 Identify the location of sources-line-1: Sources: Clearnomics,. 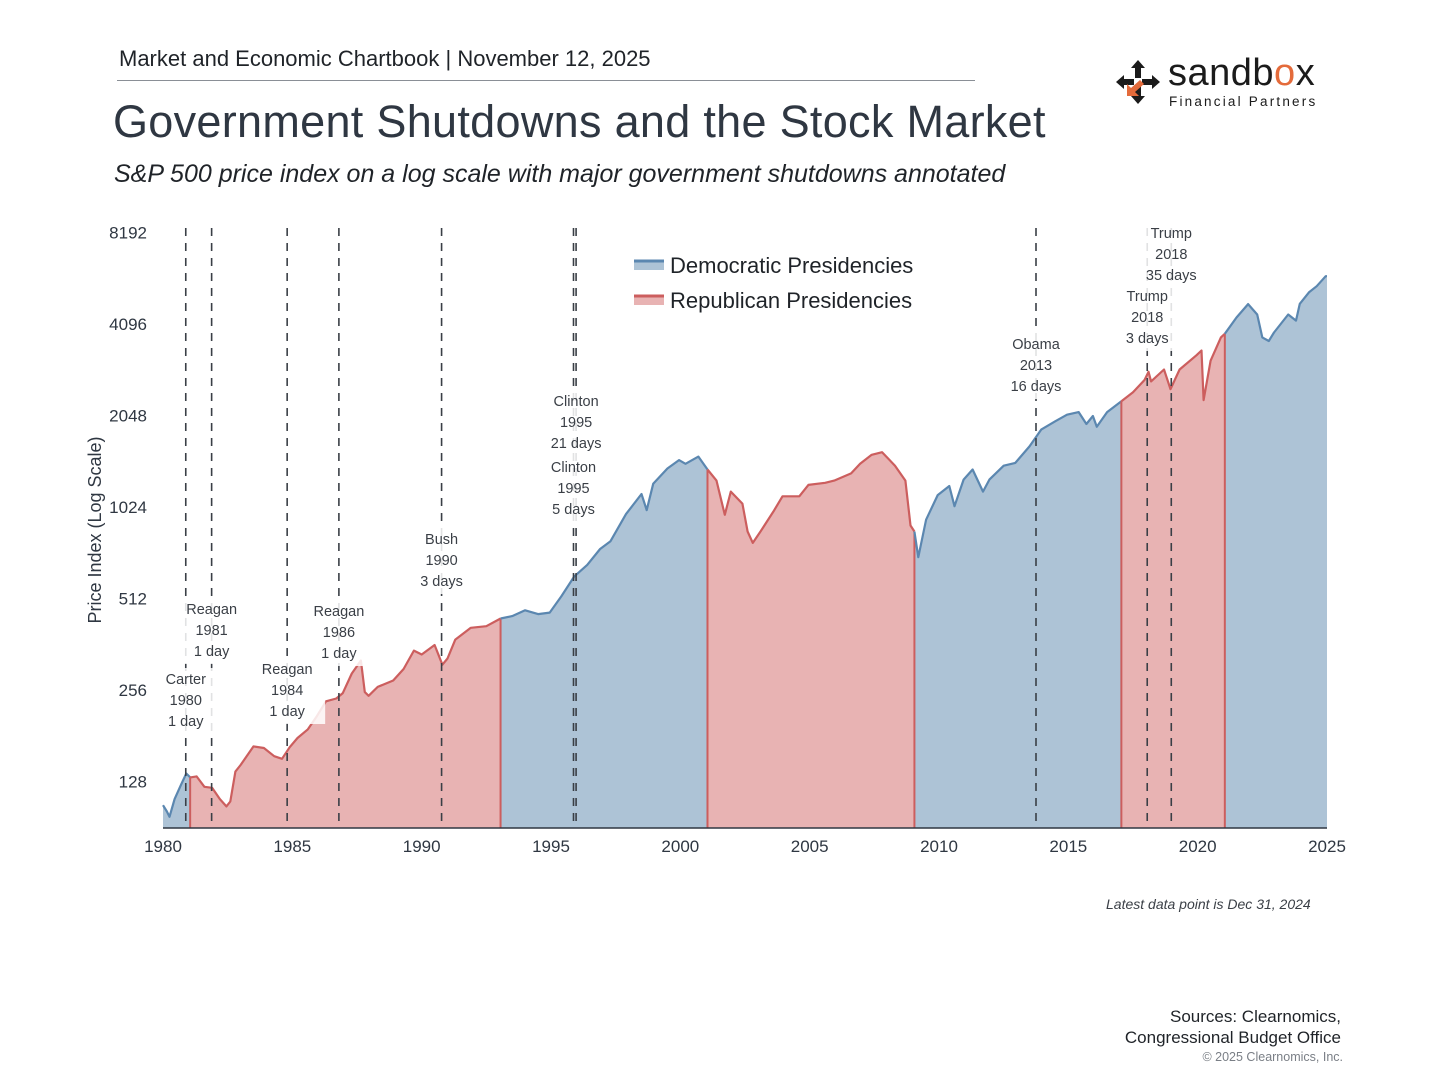
(1255, 1016).